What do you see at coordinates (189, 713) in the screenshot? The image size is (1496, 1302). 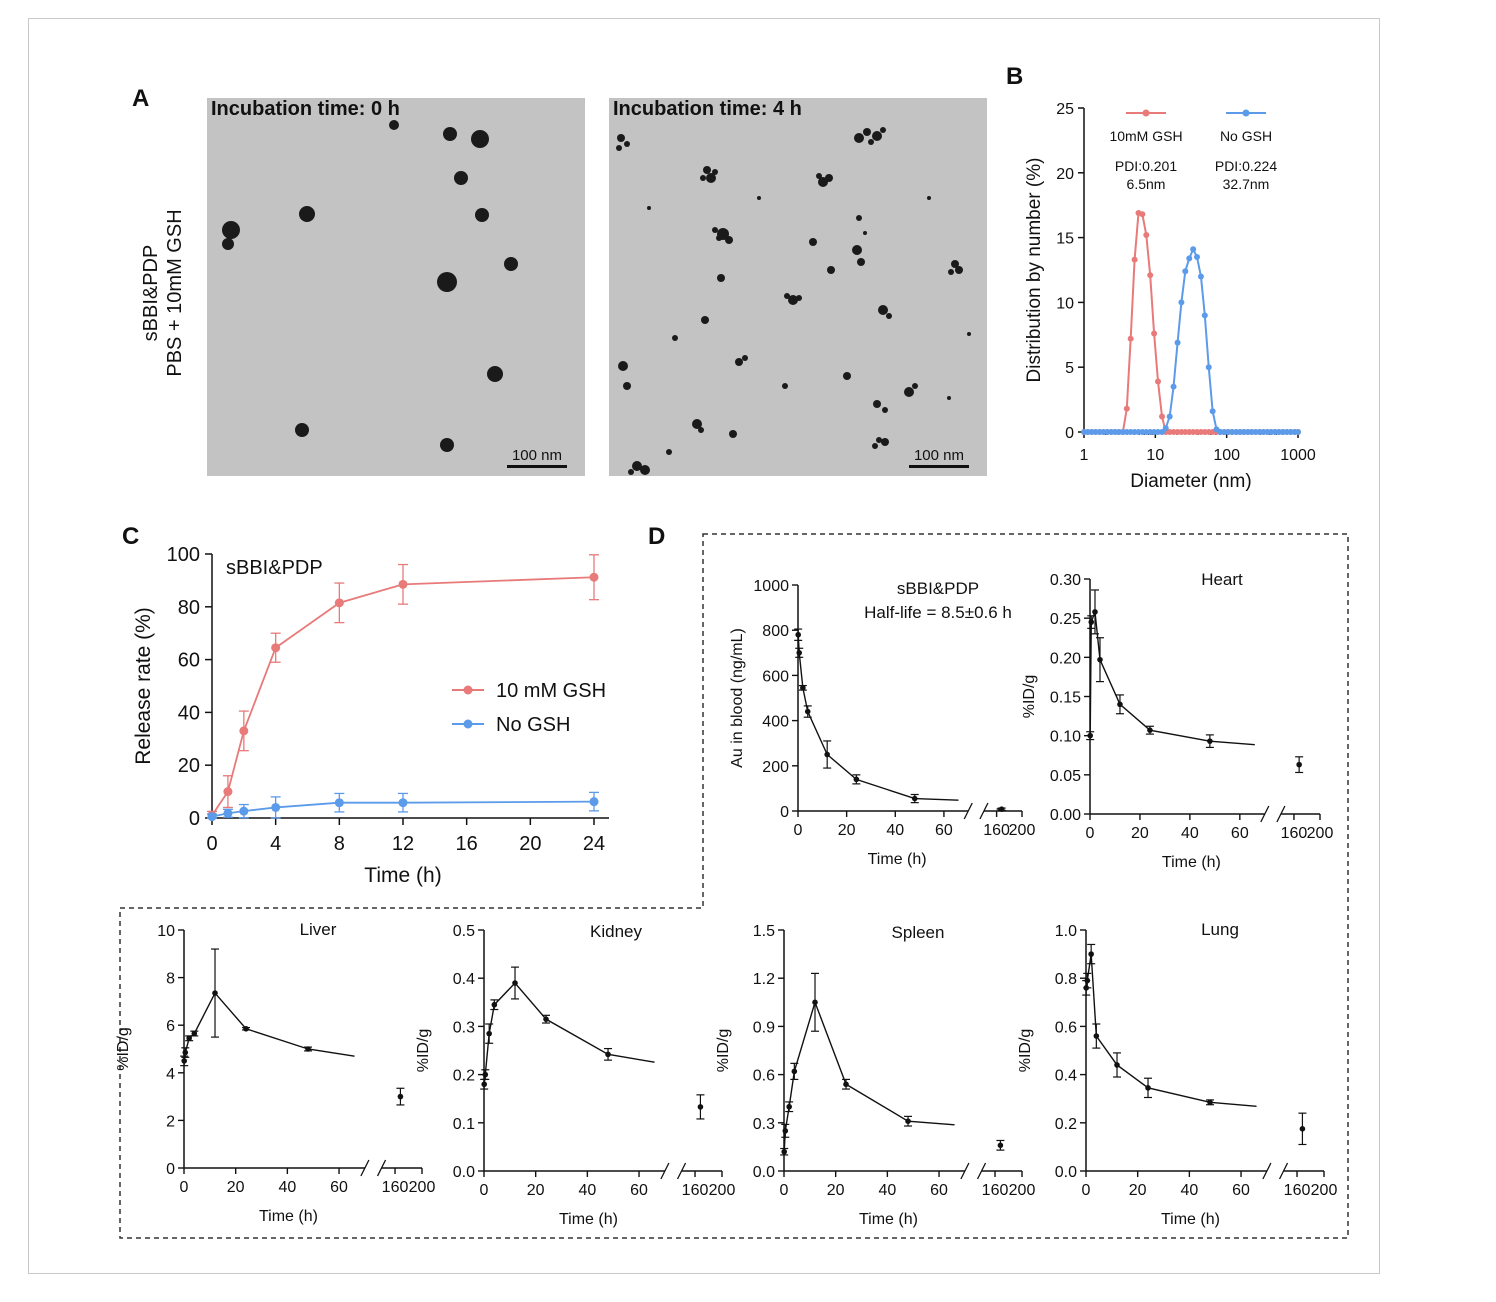 I see `y-tick-label: 40` at bounding box center [189, 713].